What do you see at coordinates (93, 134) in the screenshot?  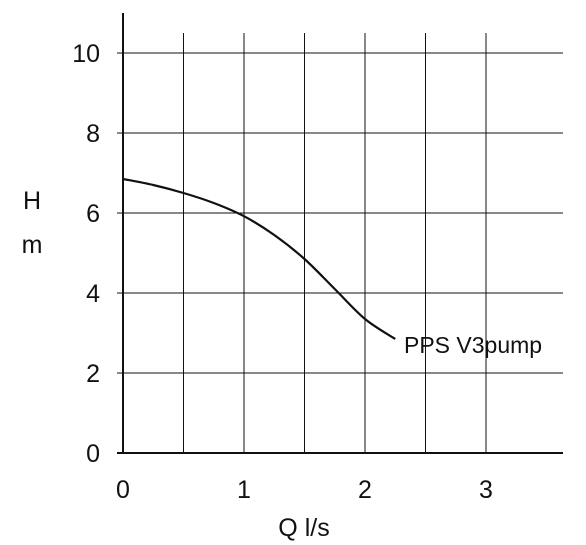 I see `y-tick-label: 8` at bounding box center [93, 134].